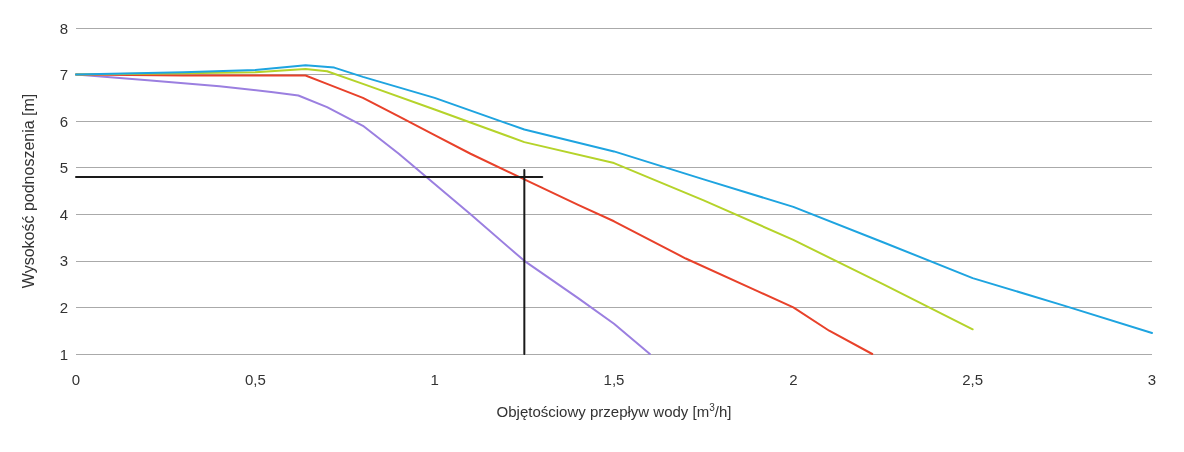 This screenshot has height=452, width=1184. I want to click on y-tick-label: 6, so click(63, 121).